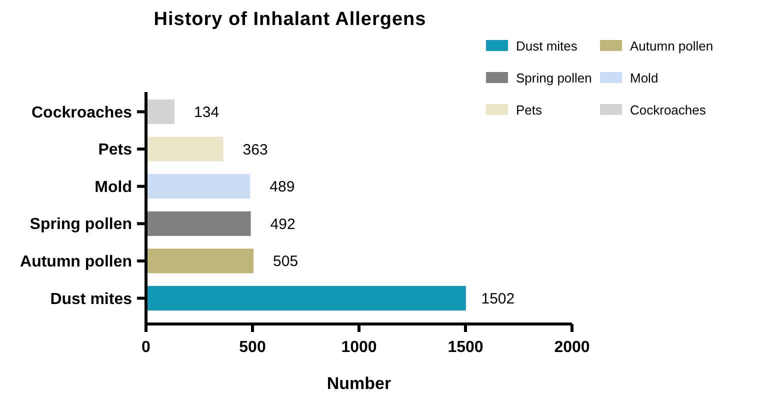  What do you see at coordinates (207, 113) in the screenshot?
I see `data-label: 134` at bounding box center [207, 113].